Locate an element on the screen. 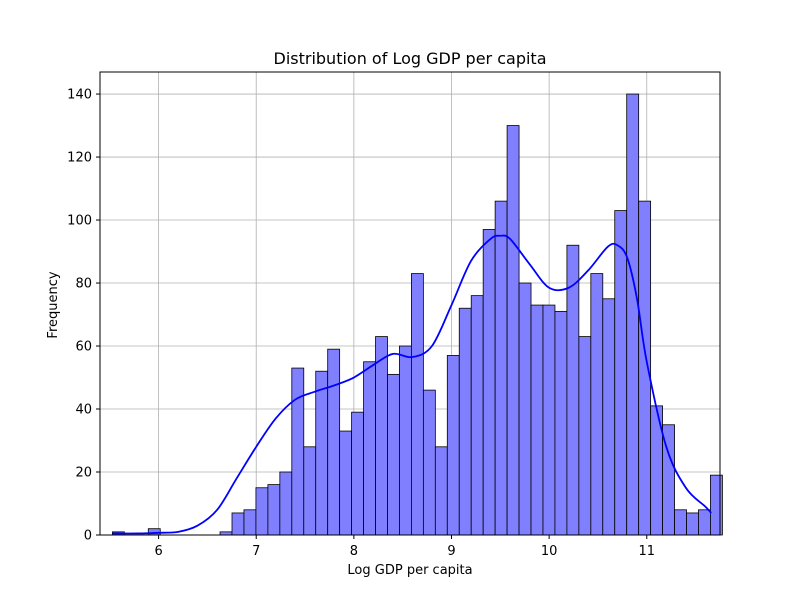 This screenshot has width=800, height=600. x-axis-ticks: 6 7 8 9 10 11 is located at coordinates (404, 547).